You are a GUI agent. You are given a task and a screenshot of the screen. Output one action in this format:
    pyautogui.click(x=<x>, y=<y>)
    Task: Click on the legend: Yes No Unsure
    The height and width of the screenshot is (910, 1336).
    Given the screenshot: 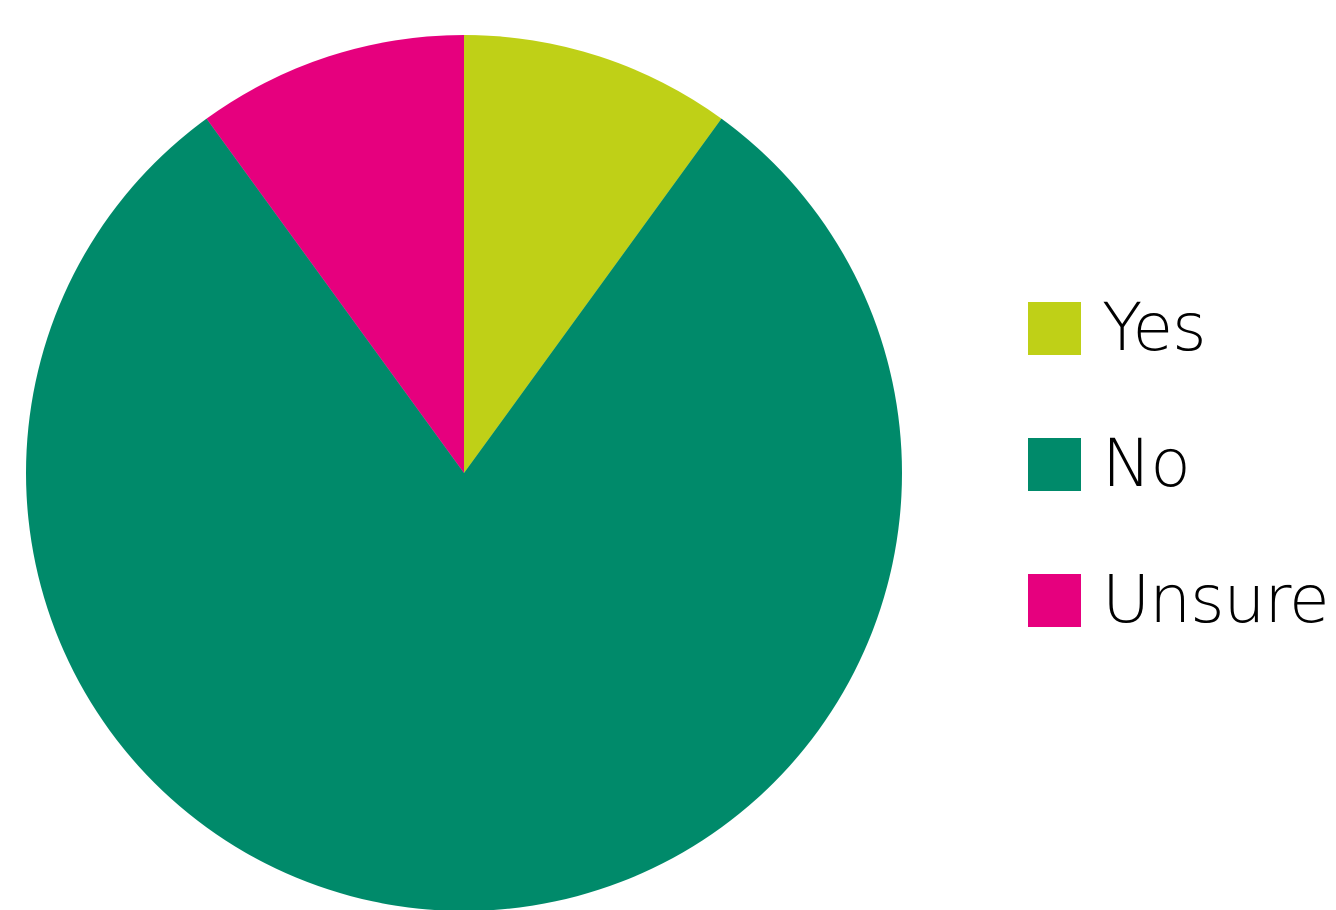 What is the action you would take?
    pyautogui.click(x=1179, y=464)
    